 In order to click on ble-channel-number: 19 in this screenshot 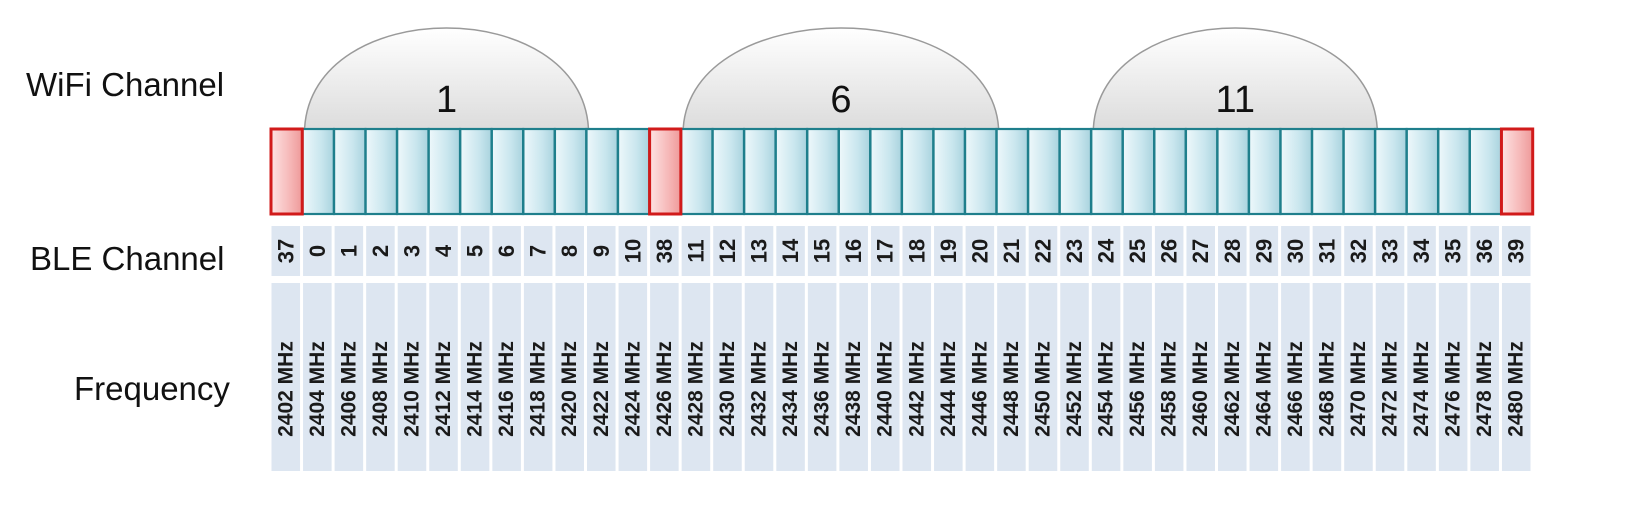, I will do `click(948, 251)`.